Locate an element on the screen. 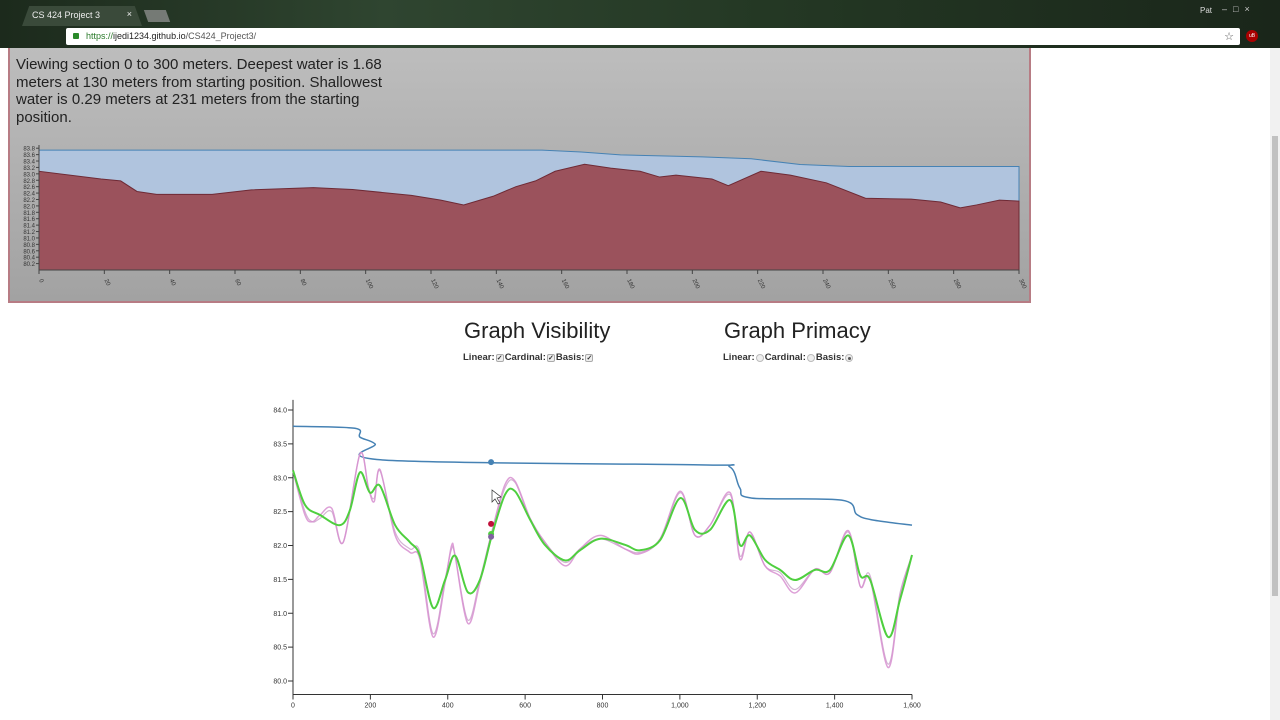 The width and height of the screenshot is (1280, 720). y-tick-label: 81.8 is located at coordinates (29, 214).